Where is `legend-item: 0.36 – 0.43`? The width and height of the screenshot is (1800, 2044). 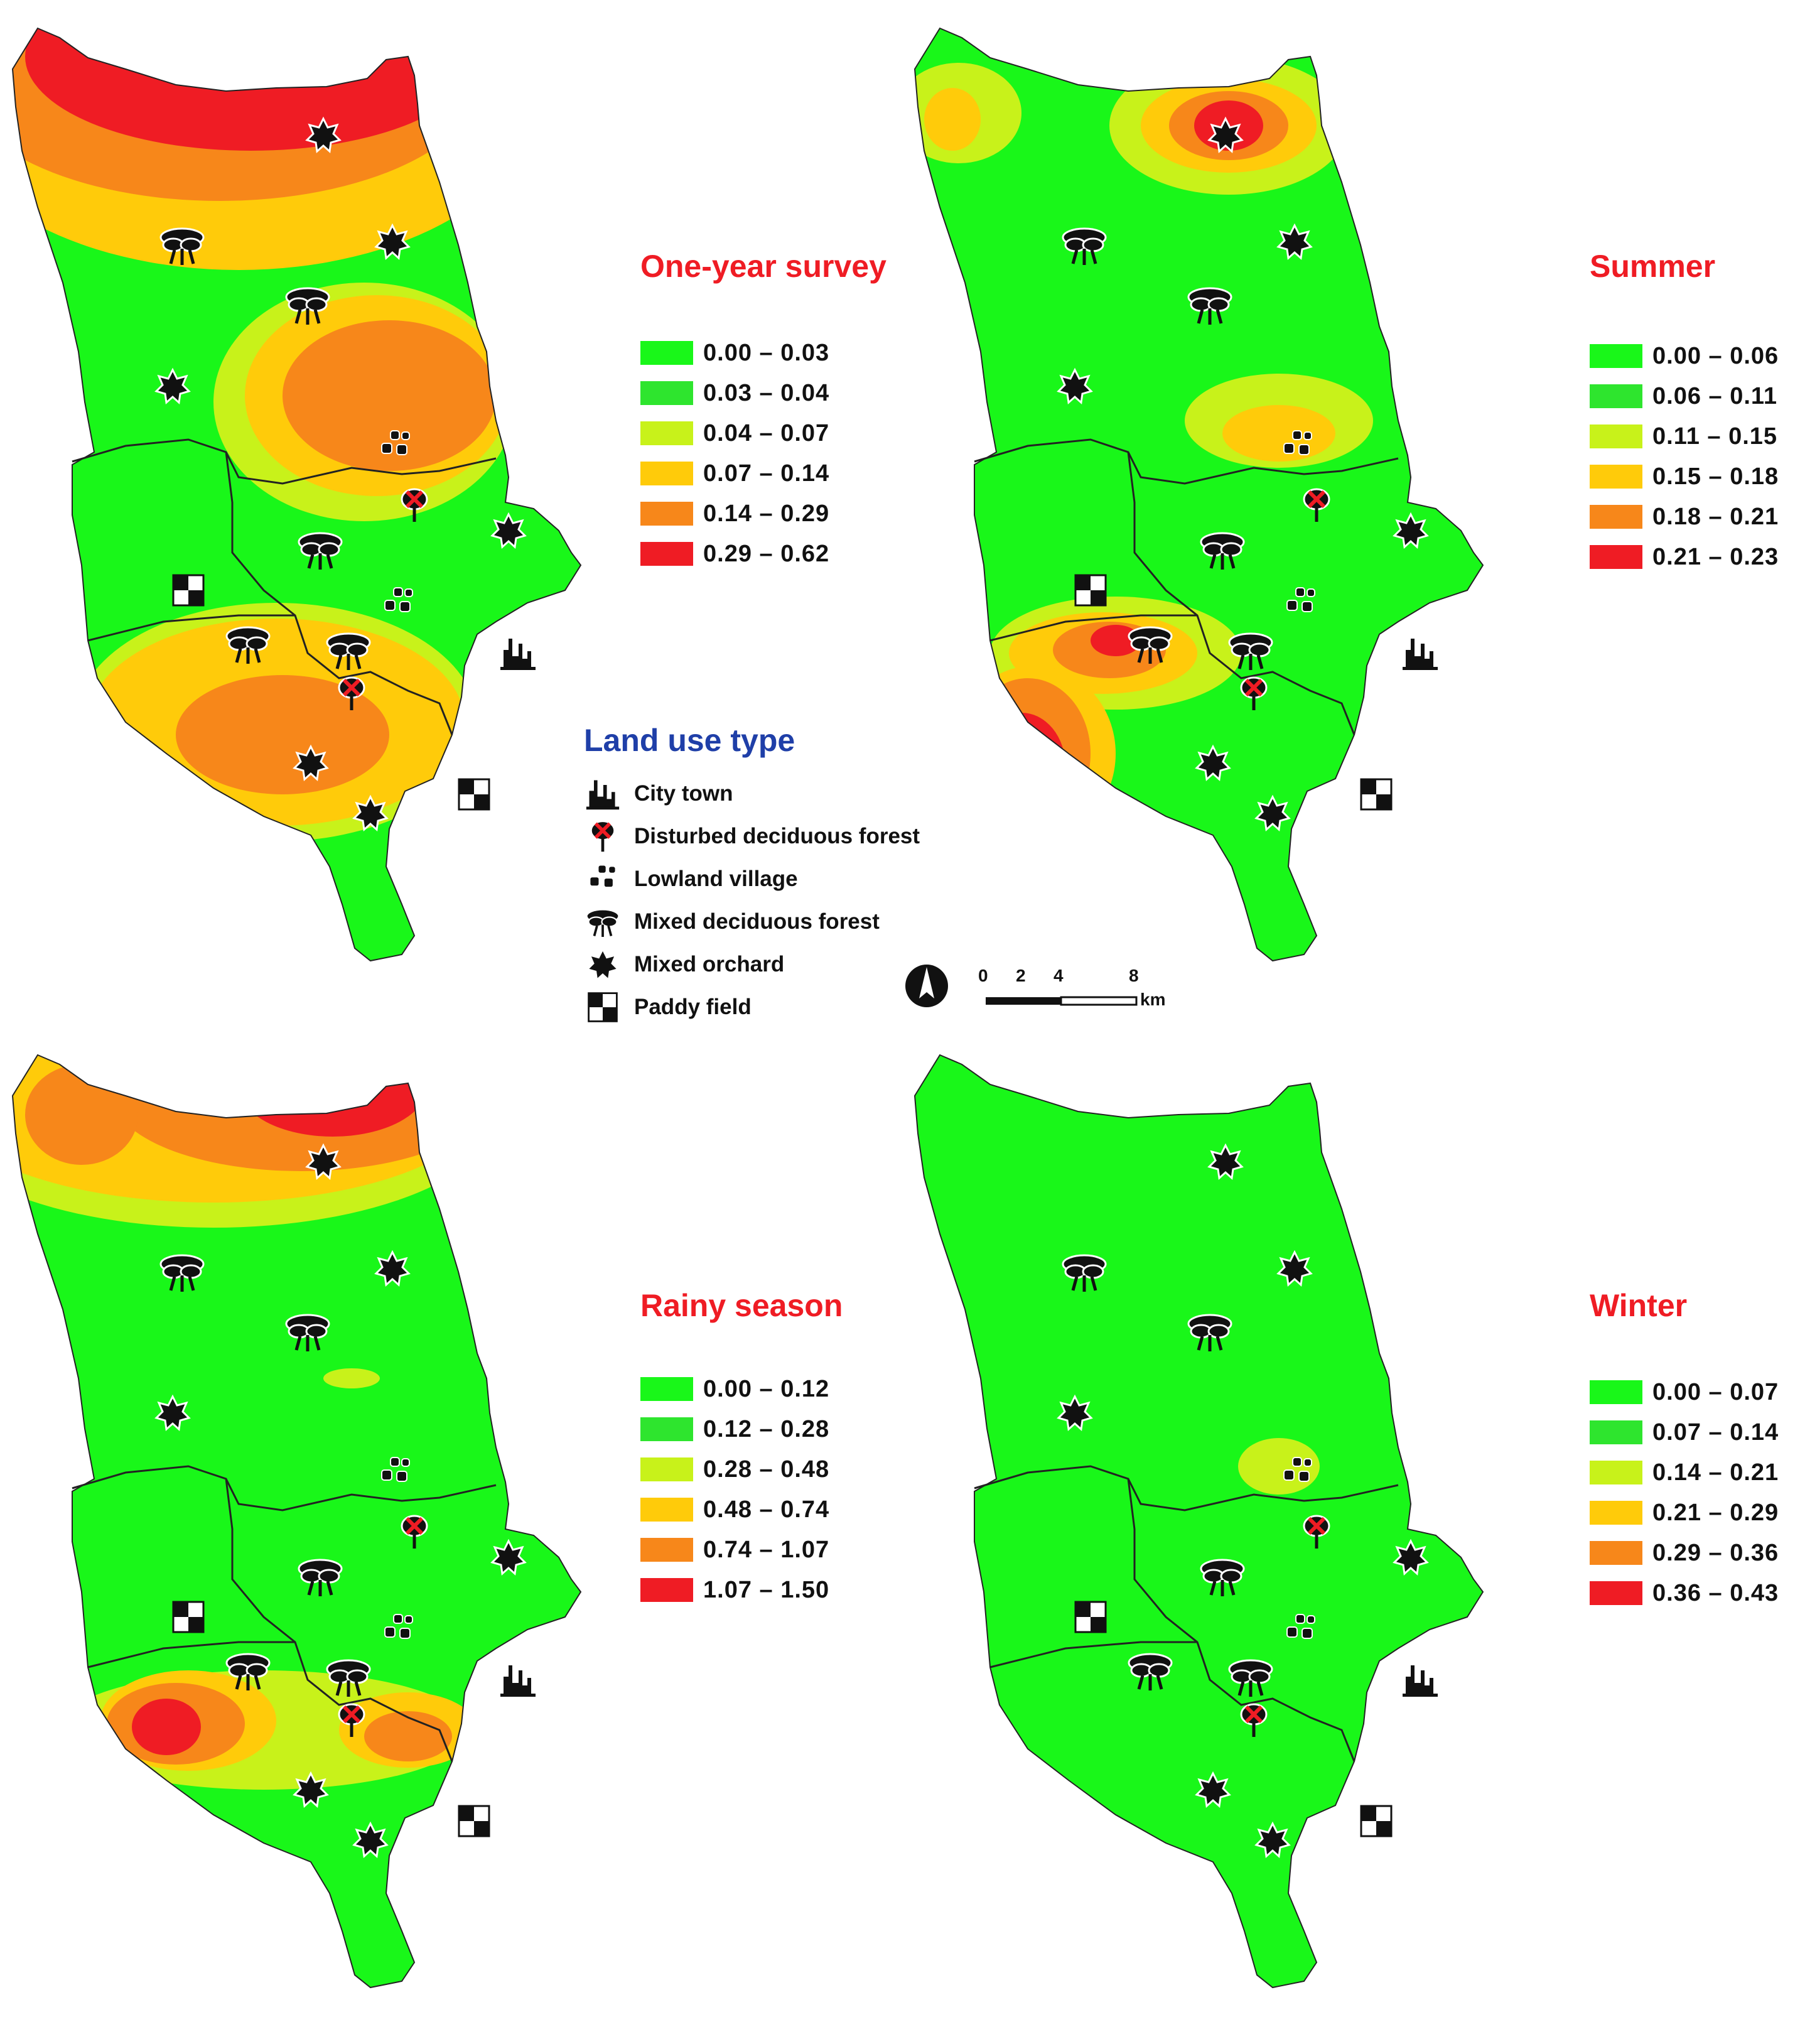
legend-item: 0.36 – 0.43 is located at coordinates (1685, 1593).